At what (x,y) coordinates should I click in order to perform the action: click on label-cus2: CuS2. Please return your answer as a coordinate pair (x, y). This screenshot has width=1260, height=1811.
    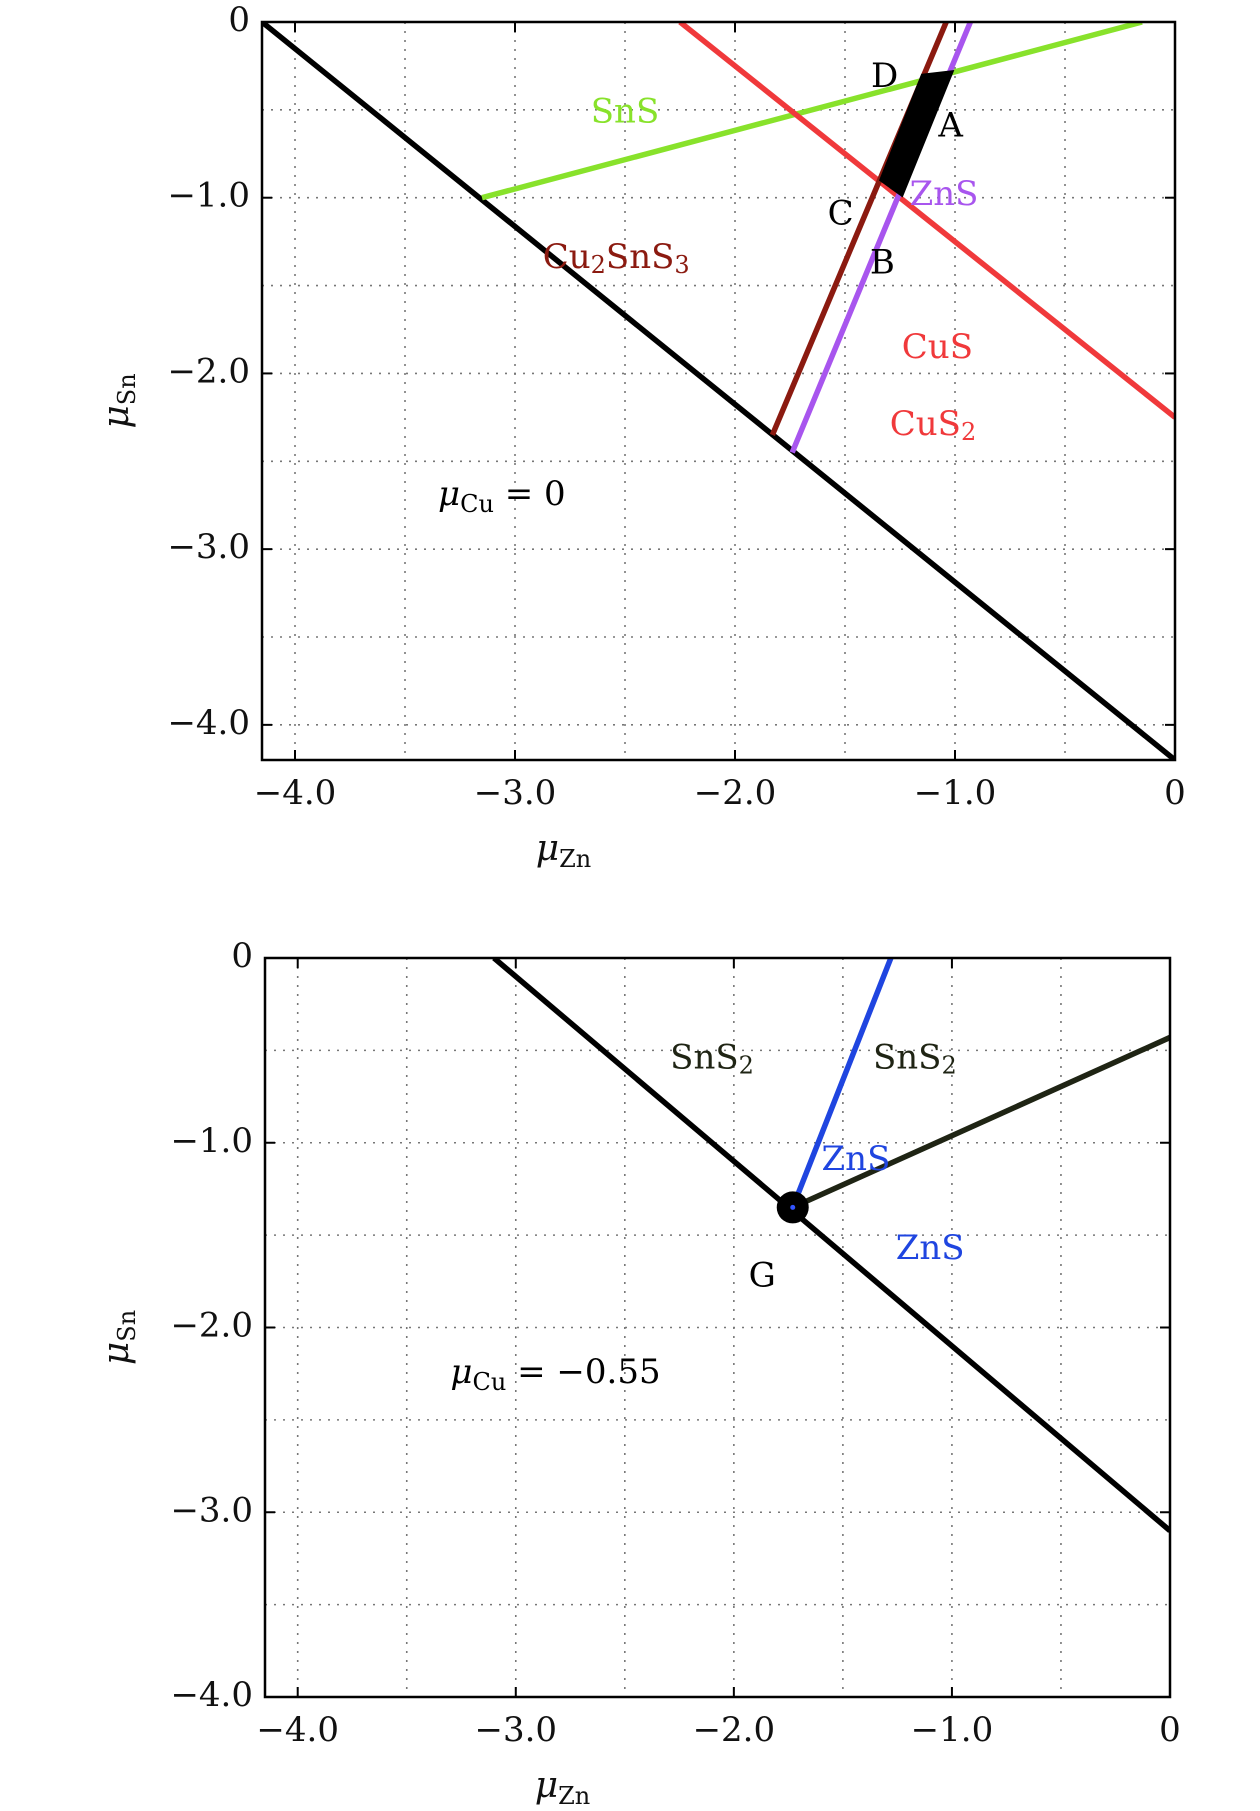
    Looking at the image, I should click on (933, 425).